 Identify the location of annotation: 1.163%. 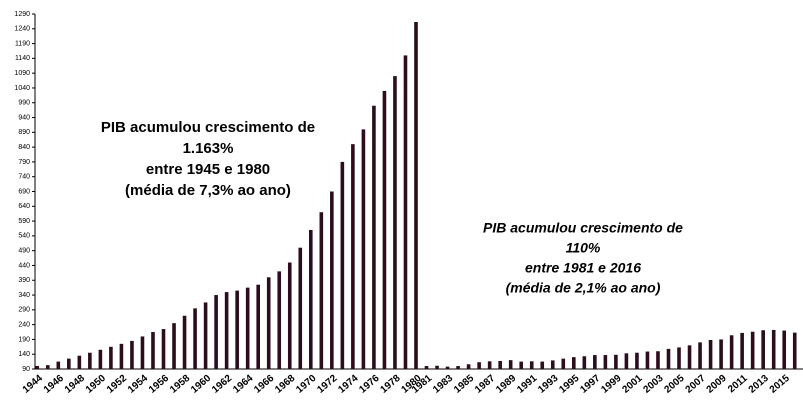
(208, 148).